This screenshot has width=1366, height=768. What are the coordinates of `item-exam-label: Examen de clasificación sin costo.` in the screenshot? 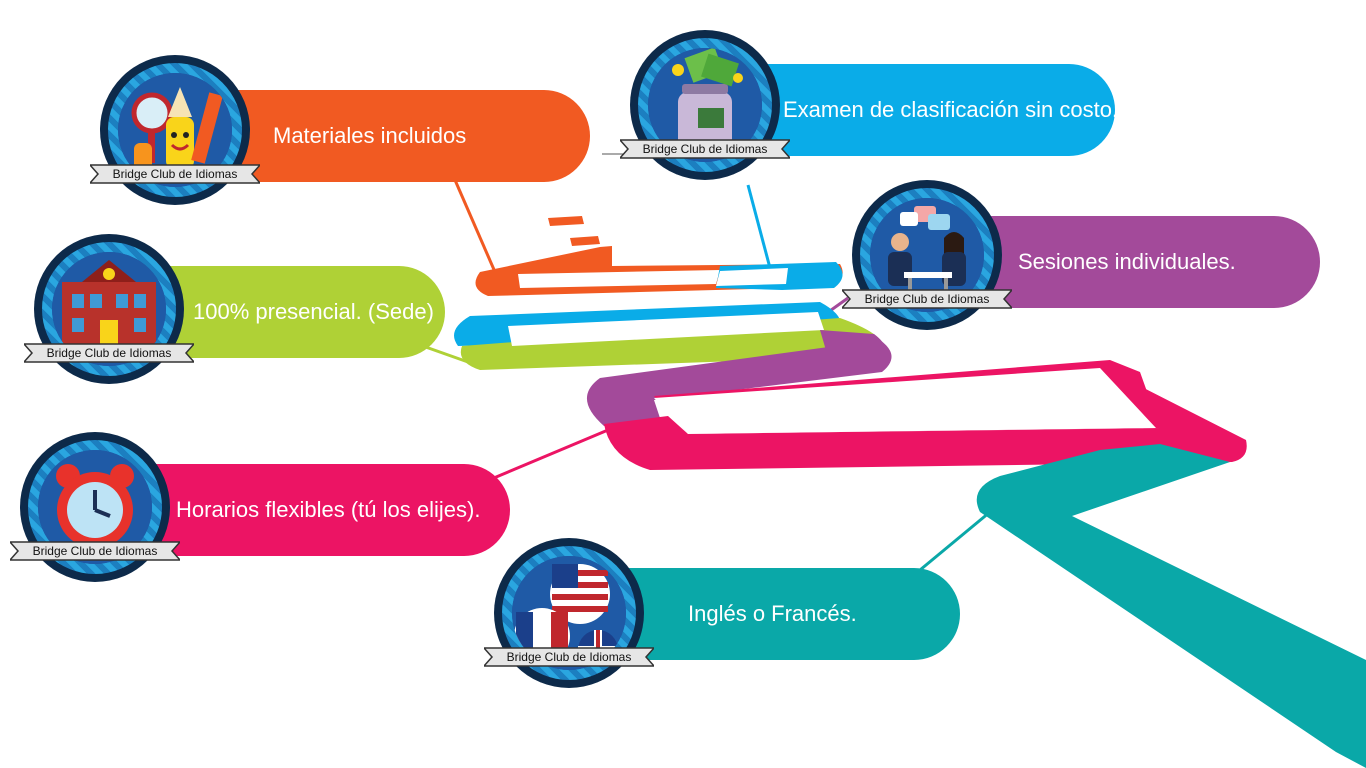 It's located at (951, 109).